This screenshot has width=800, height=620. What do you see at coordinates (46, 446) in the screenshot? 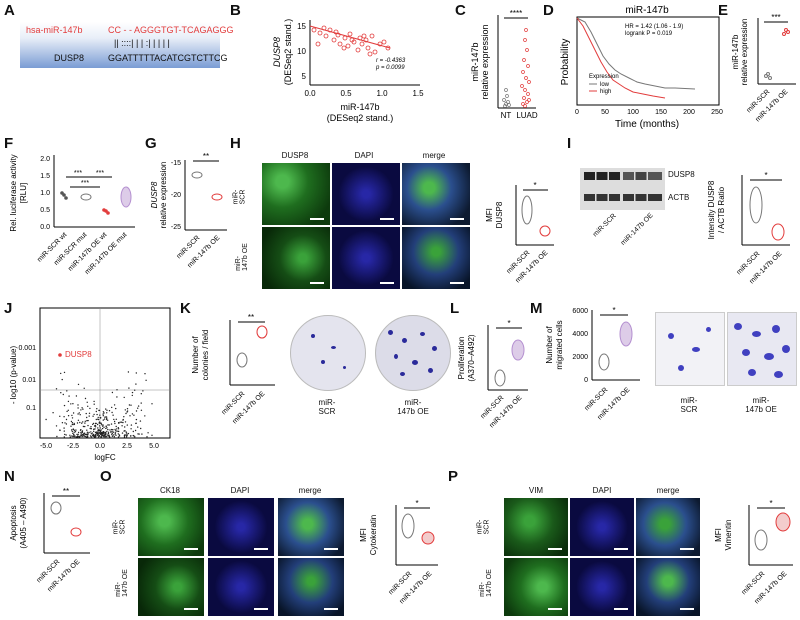
I see `xtick: -5.0` at bounding box center [46, 446].